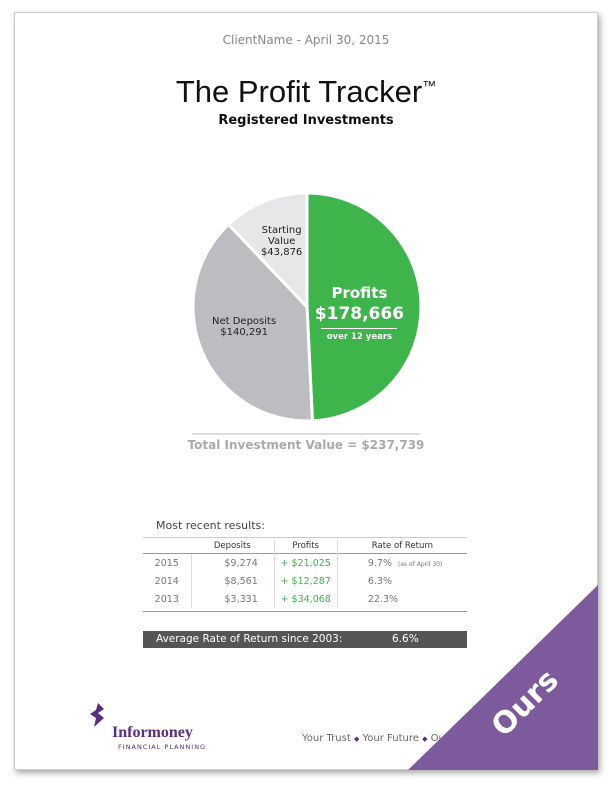 Image resolution: width=612 pixels, height=792 pixels. I want to click on cell: $3,331, so click(233, 599).